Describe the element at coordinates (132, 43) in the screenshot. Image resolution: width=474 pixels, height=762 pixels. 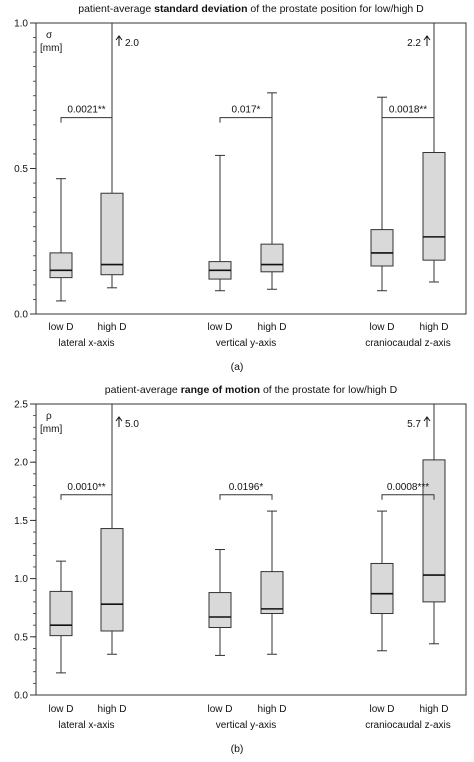
I see `overflow-label: 2.0` at that location.